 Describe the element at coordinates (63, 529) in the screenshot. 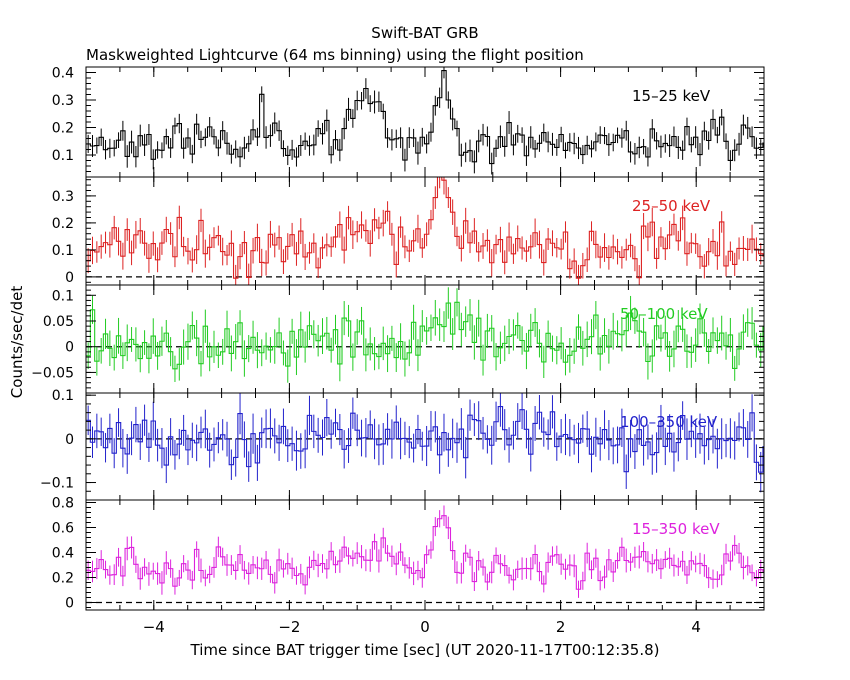

I see `y-tick-label: 0.6` at that location.